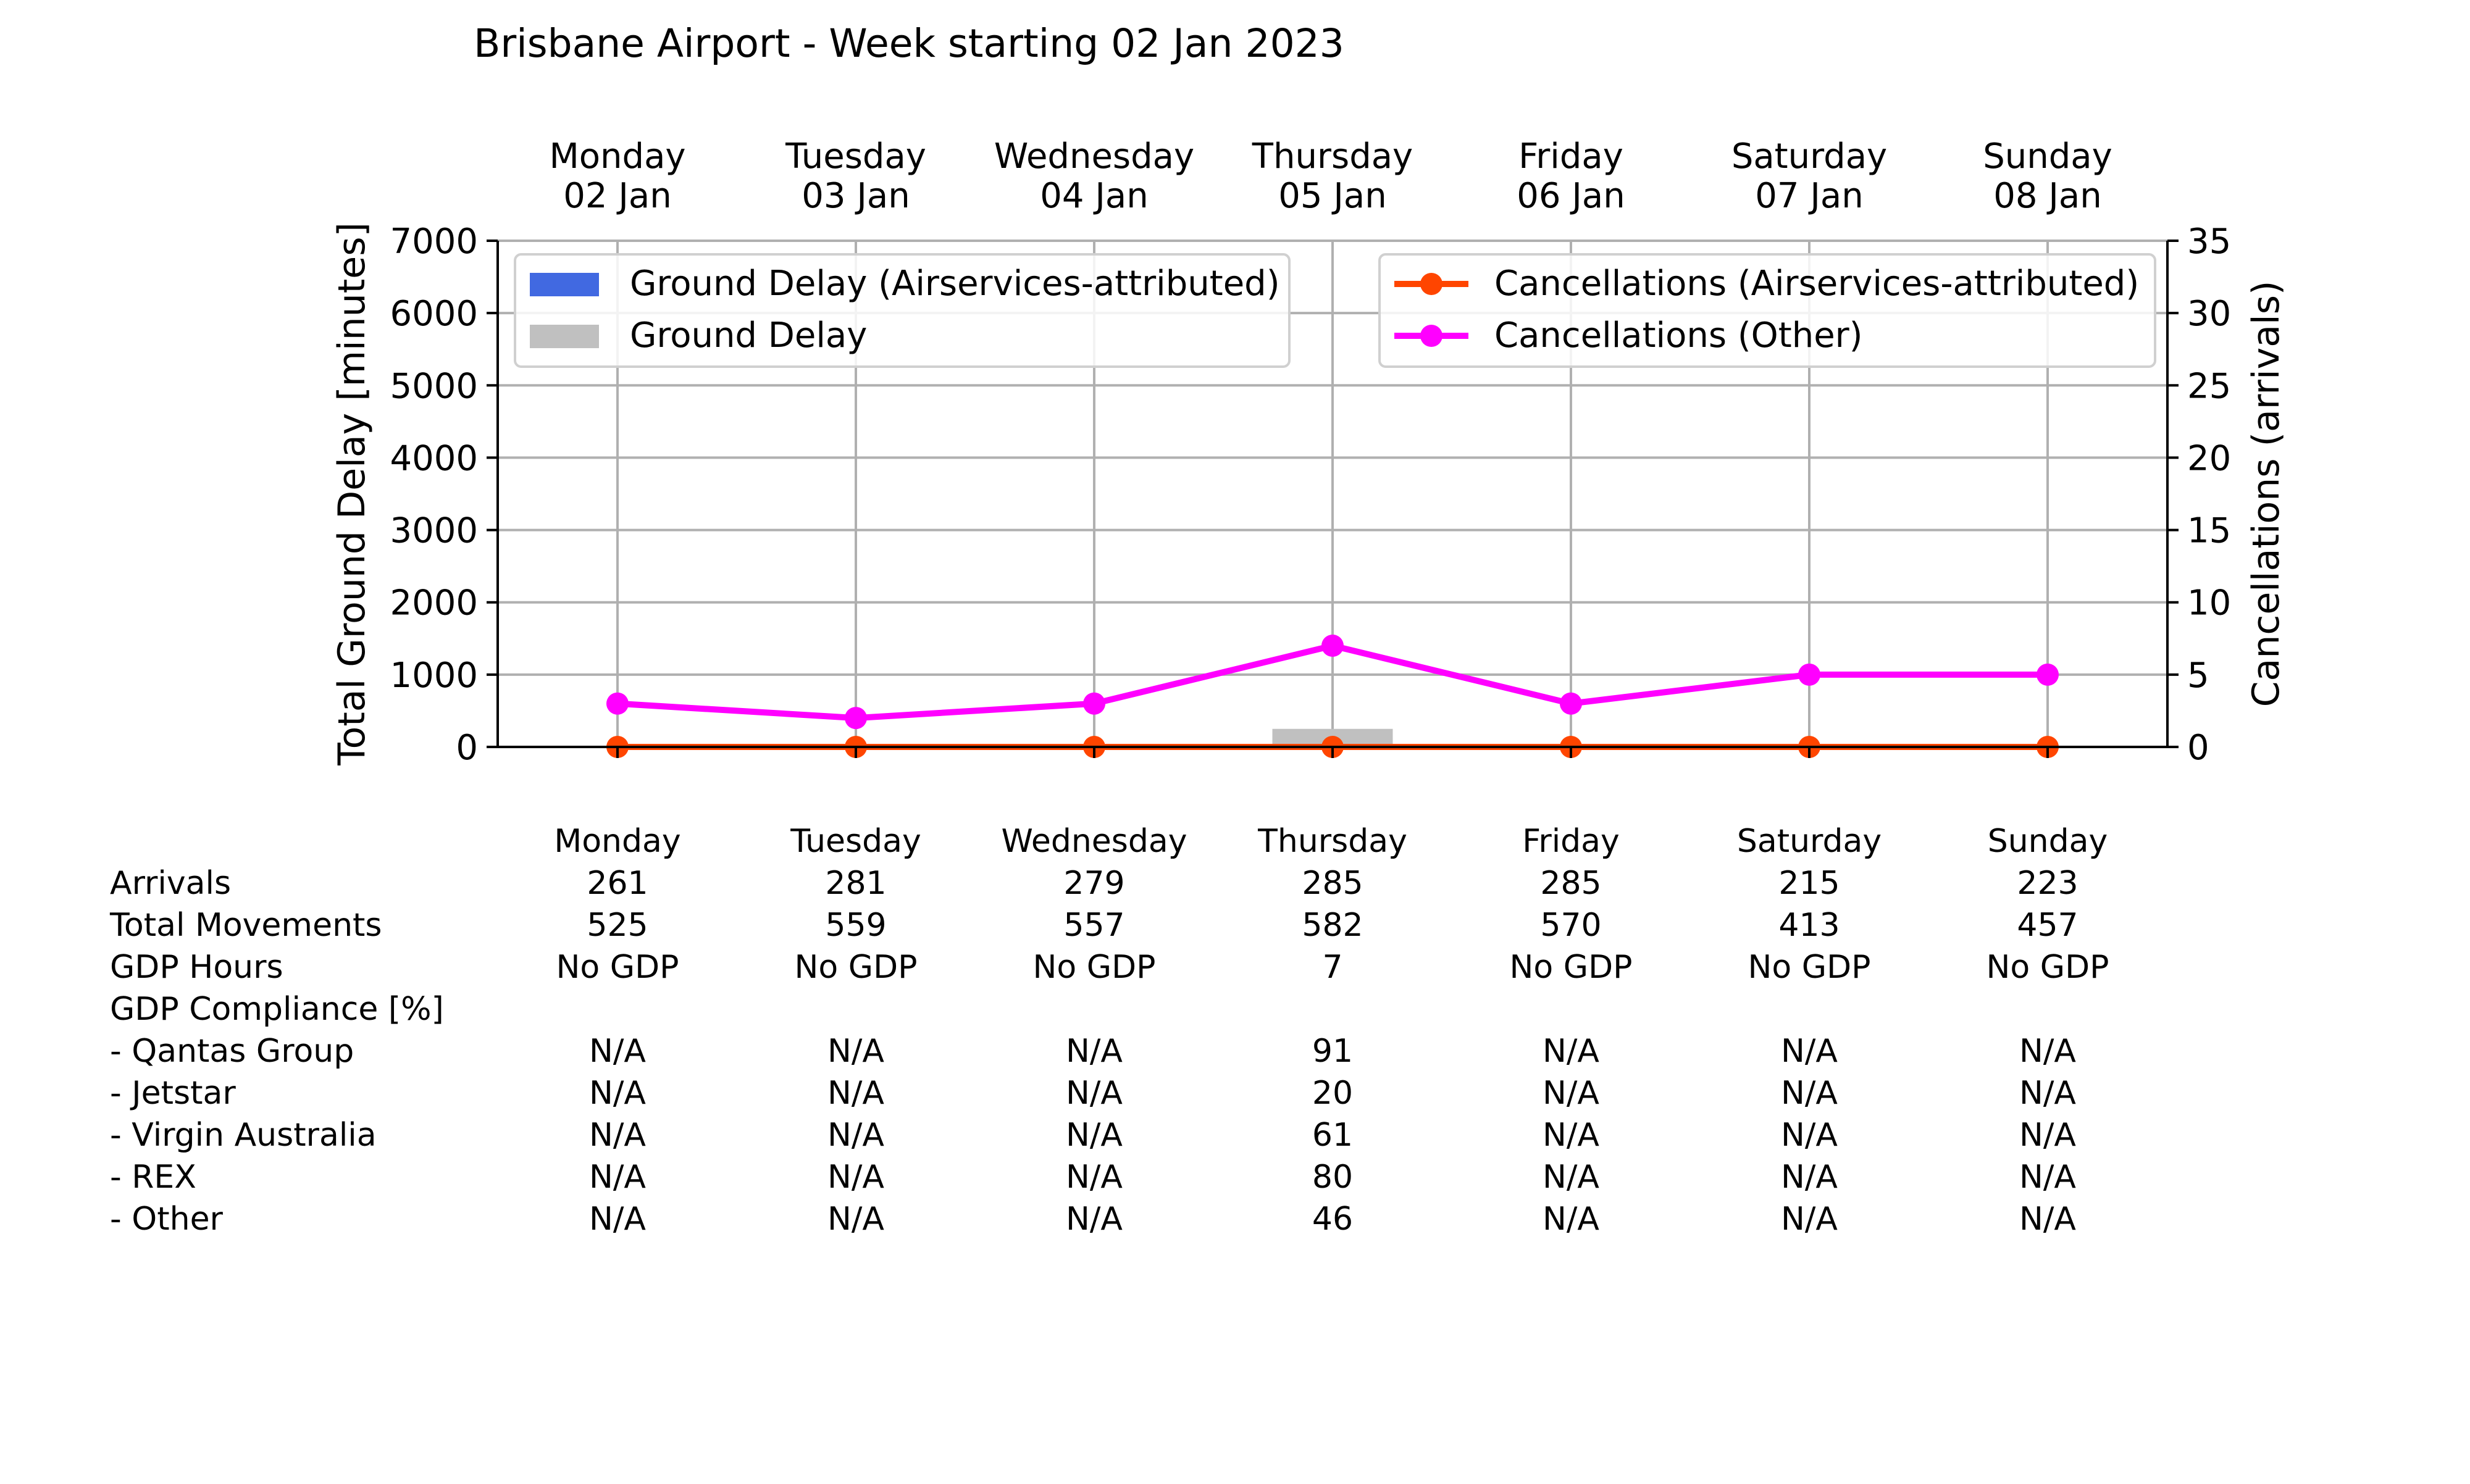  What do you see at coordinates (1333, 1051) in the screenshot?
I see `table-cell: 91` at bounding box center [1333, 1051].